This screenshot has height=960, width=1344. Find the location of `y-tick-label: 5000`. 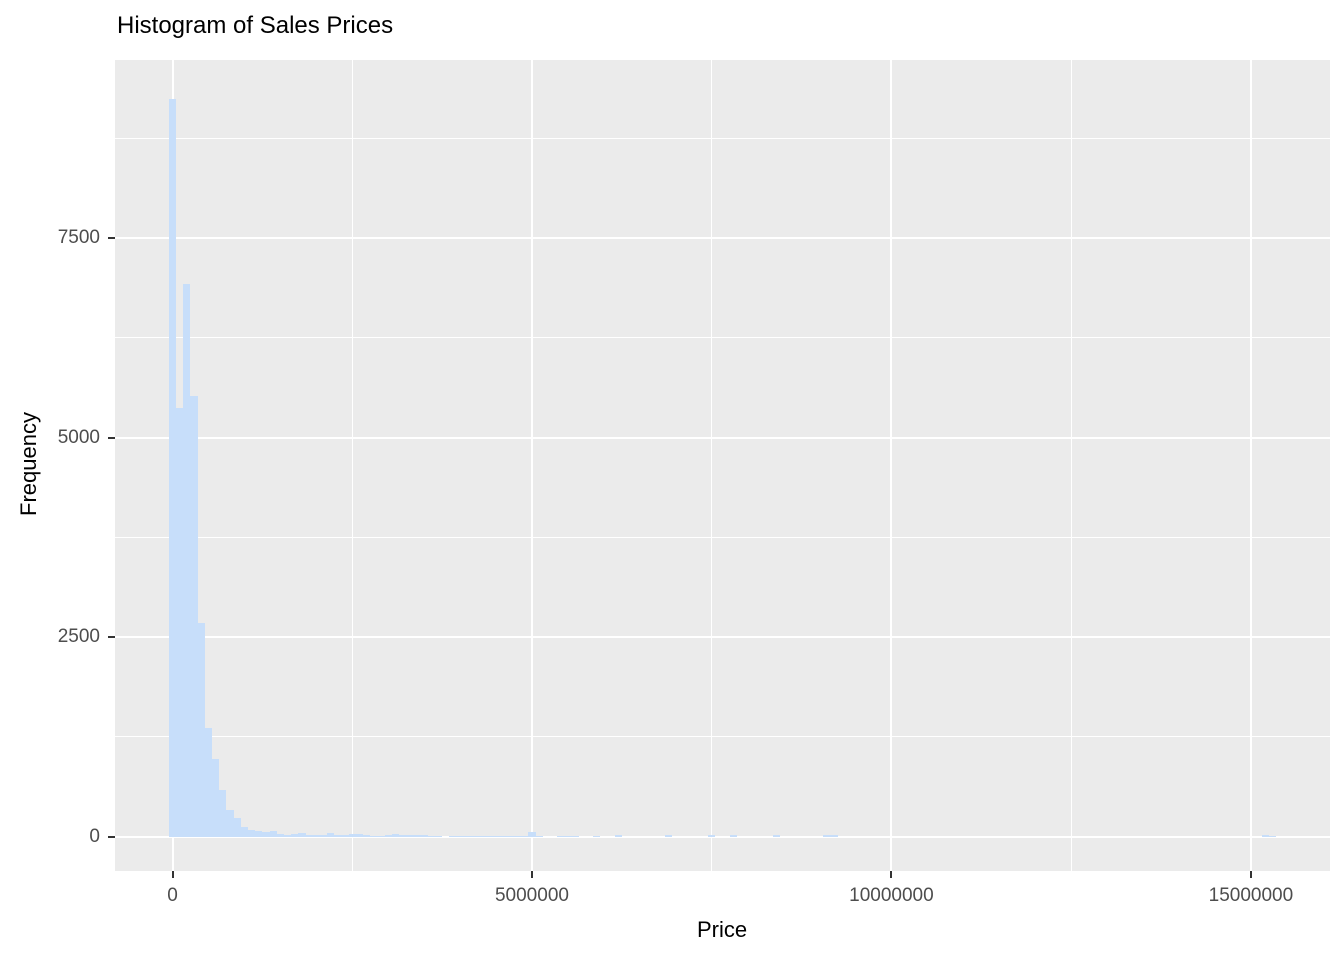

y-tick-label: 5000 is located at coordinates (78, 437).